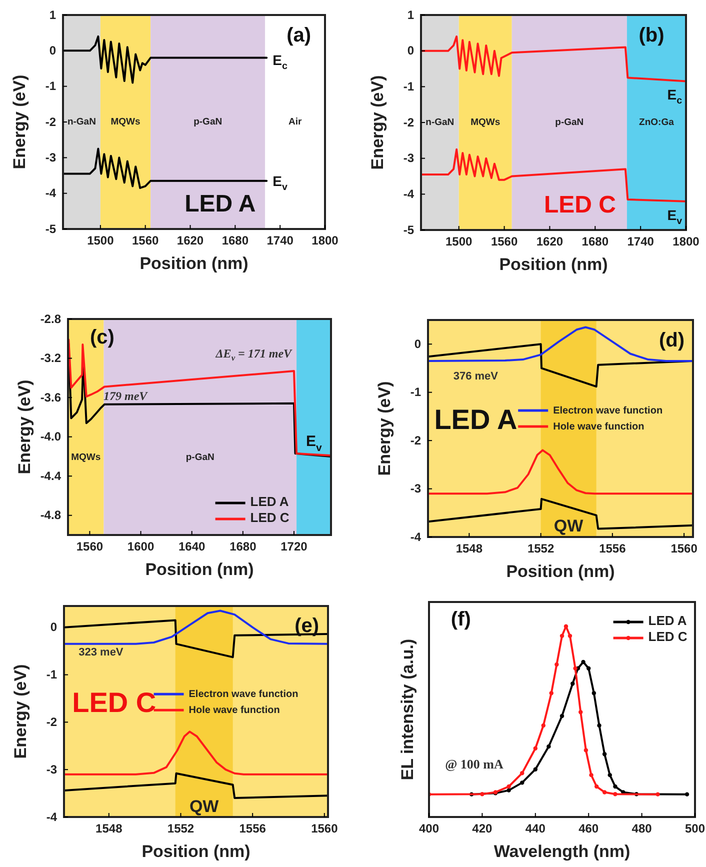 The image size is (706, 867). Describe the element at coordinates (307, 626) in the screenshot. I see `annotation: (e)` at that location.